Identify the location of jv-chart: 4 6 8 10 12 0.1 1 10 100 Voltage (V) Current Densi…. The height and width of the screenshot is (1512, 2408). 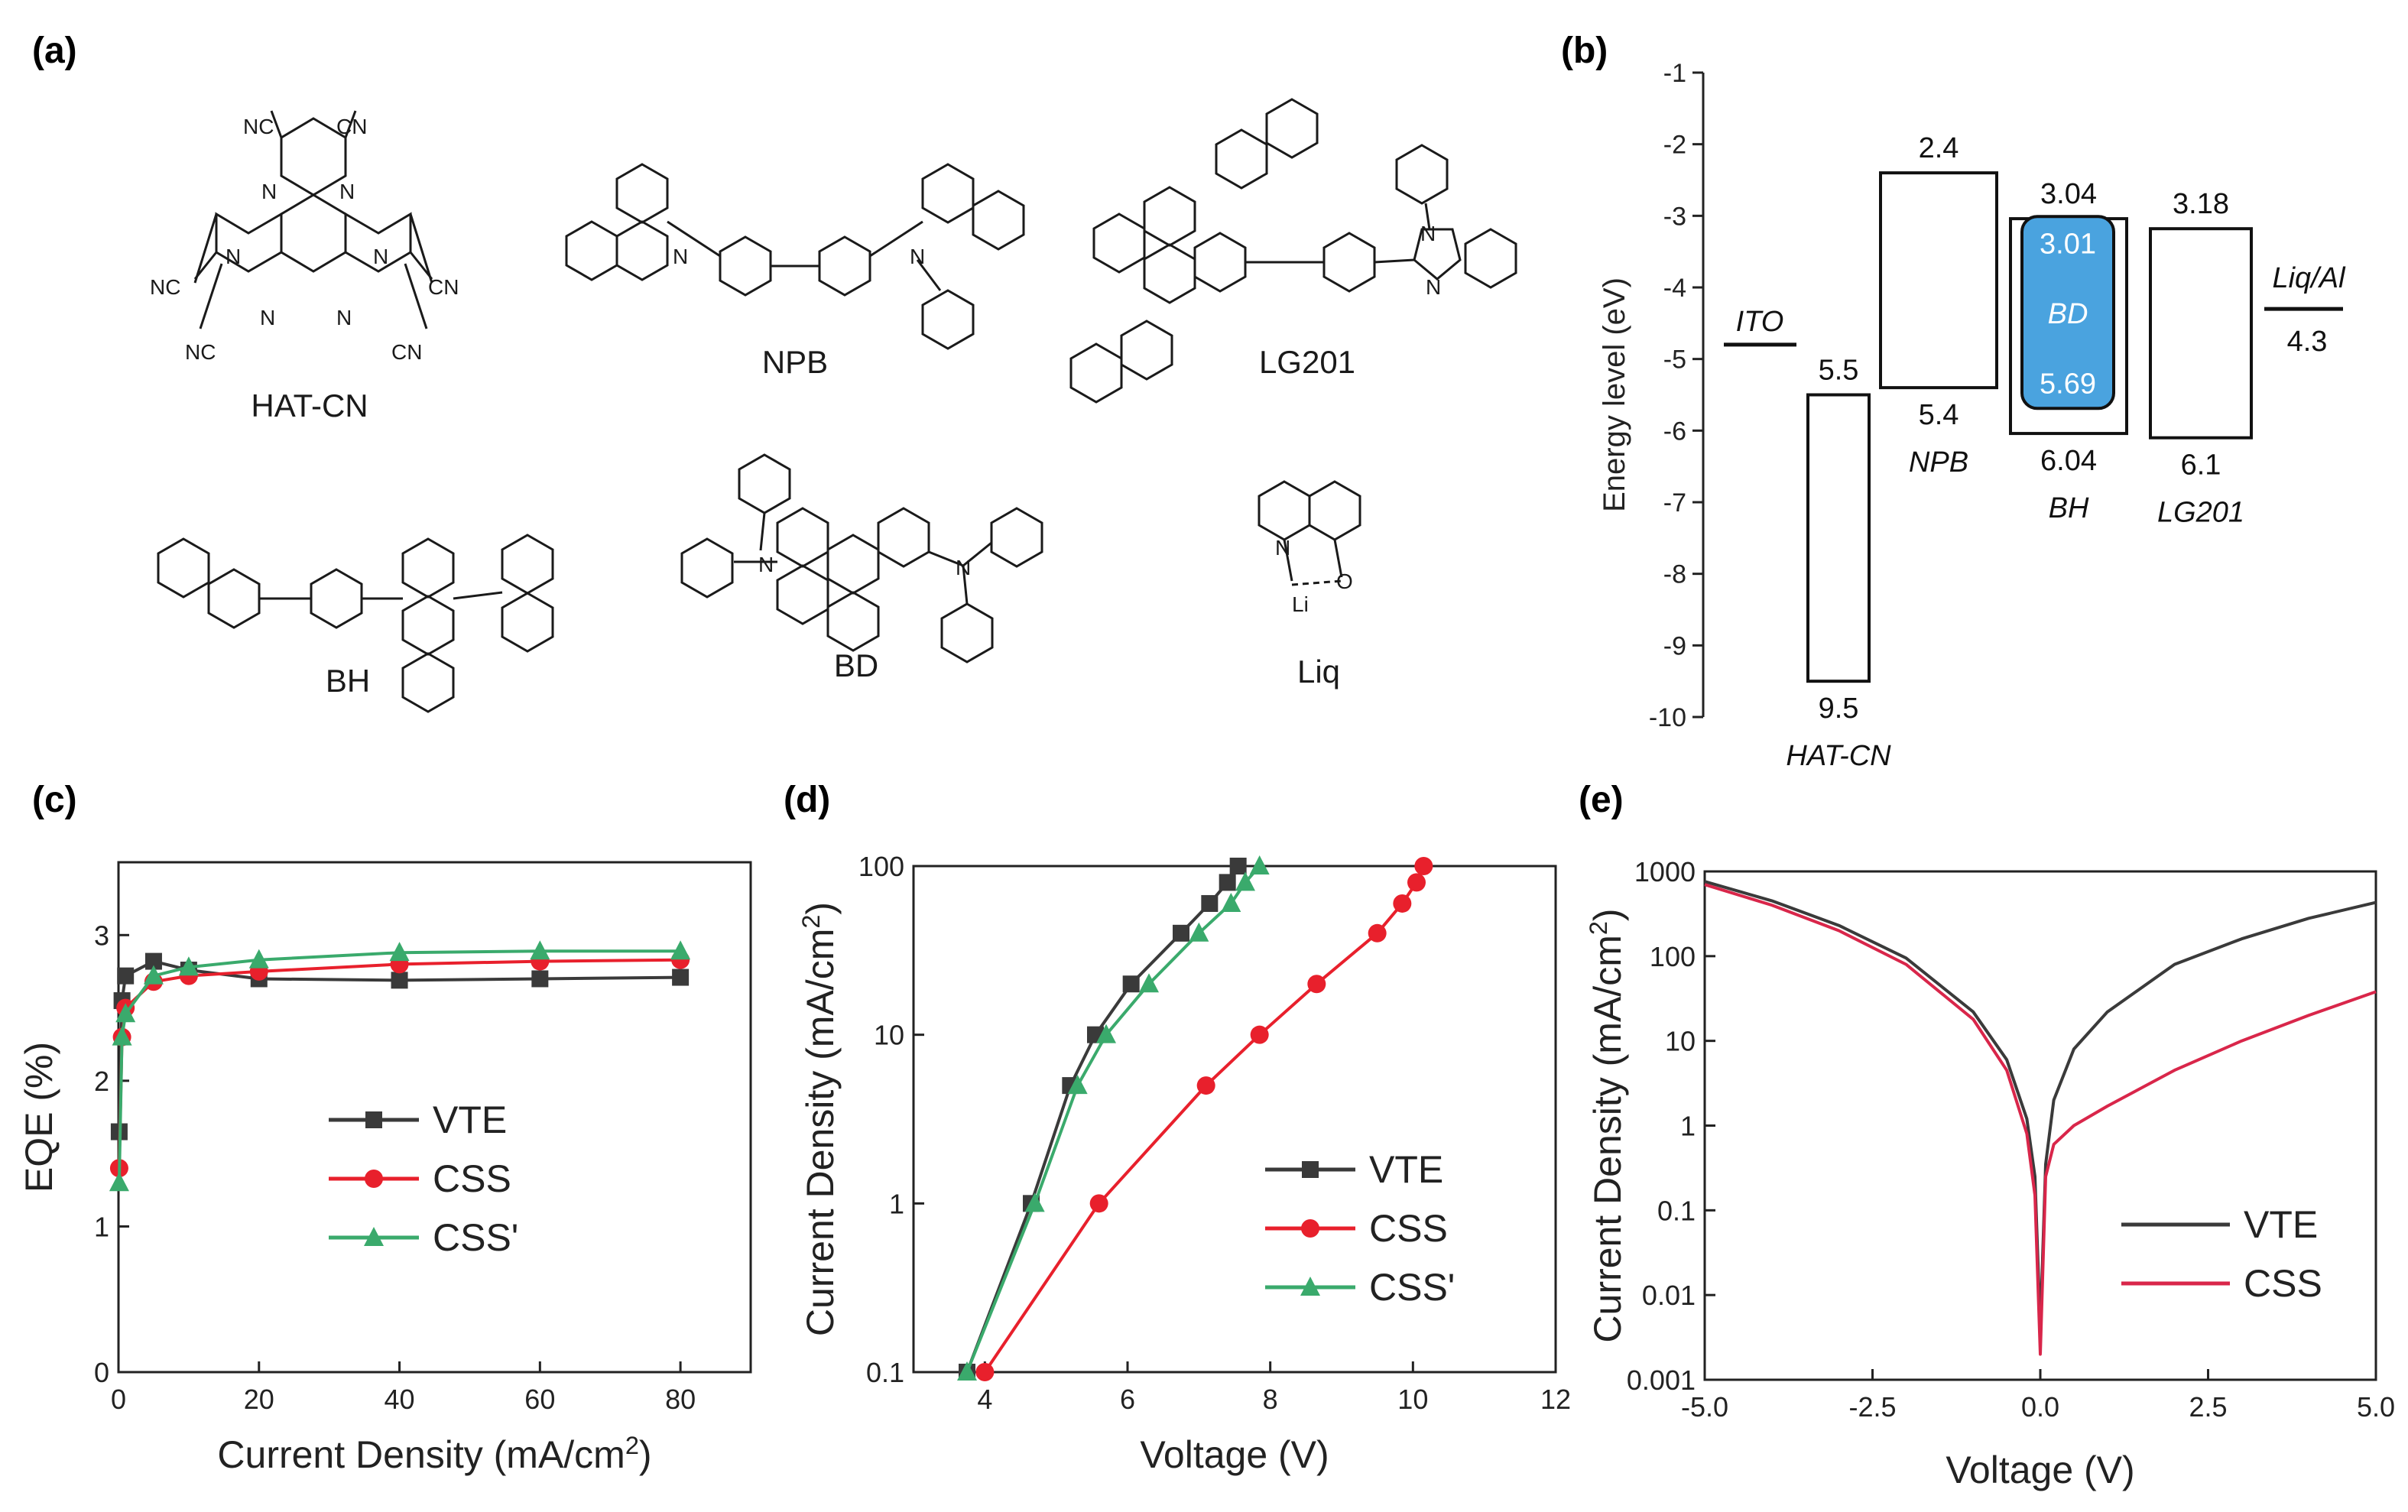
(1184, 1163).